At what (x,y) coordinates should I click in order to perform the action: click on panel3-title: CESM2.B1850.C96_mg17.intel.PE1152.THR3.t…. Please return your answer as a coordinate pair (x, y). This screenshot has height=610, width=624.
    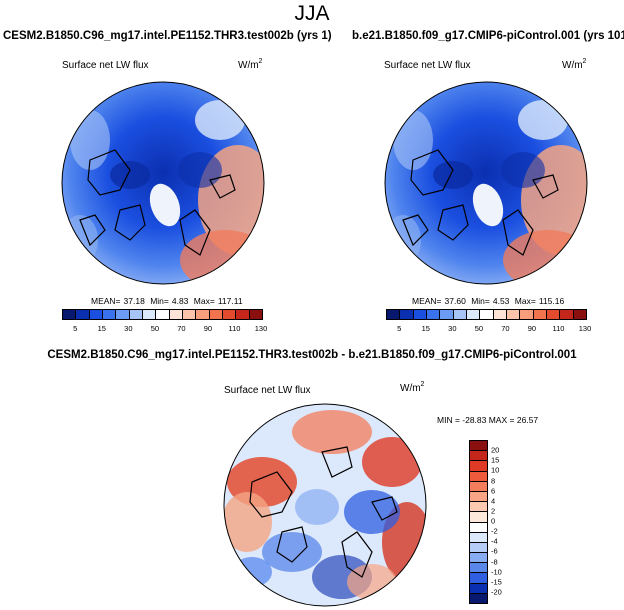
    Looking at the image, I should click on (312, 355).